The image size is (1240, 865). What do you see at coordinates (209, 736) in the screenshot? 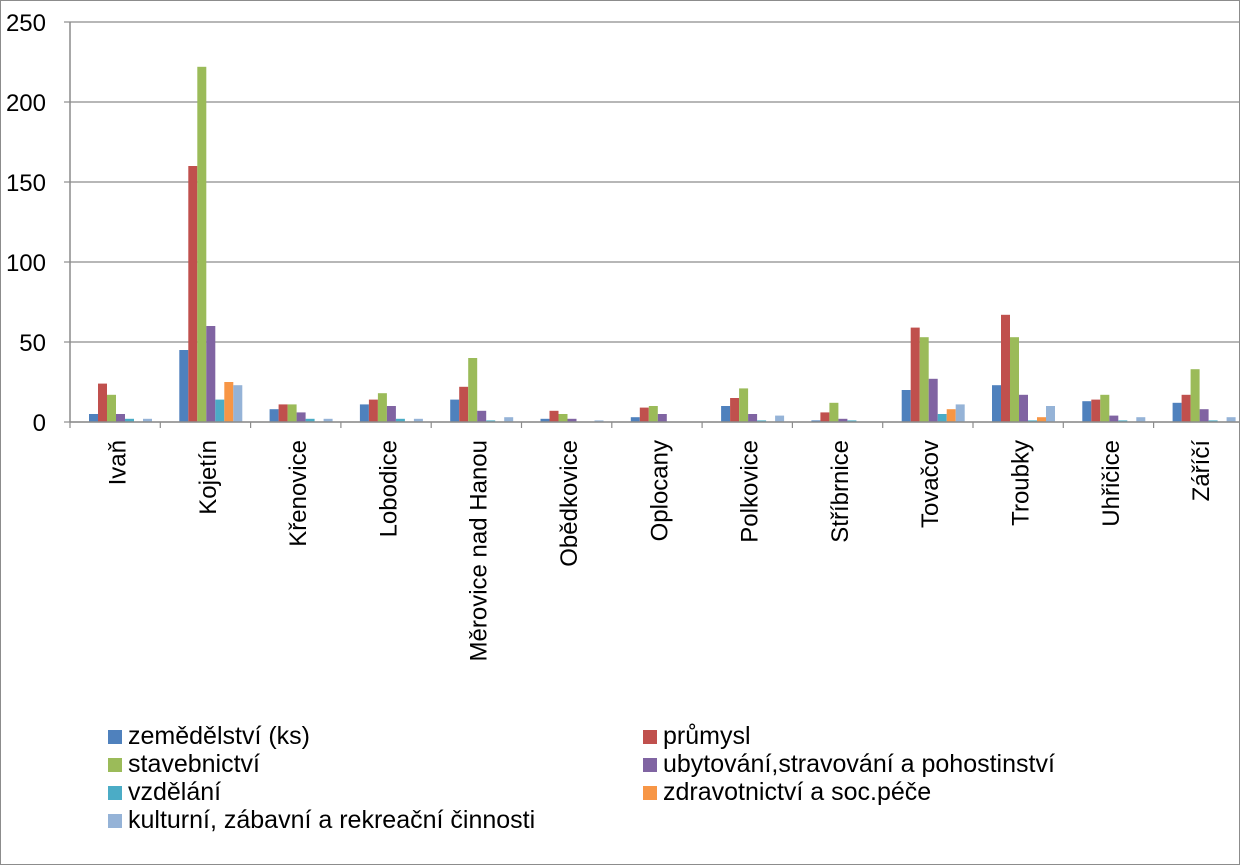
I see `legend-item: zemědělství (ks)` at bounding box center [209, 736].